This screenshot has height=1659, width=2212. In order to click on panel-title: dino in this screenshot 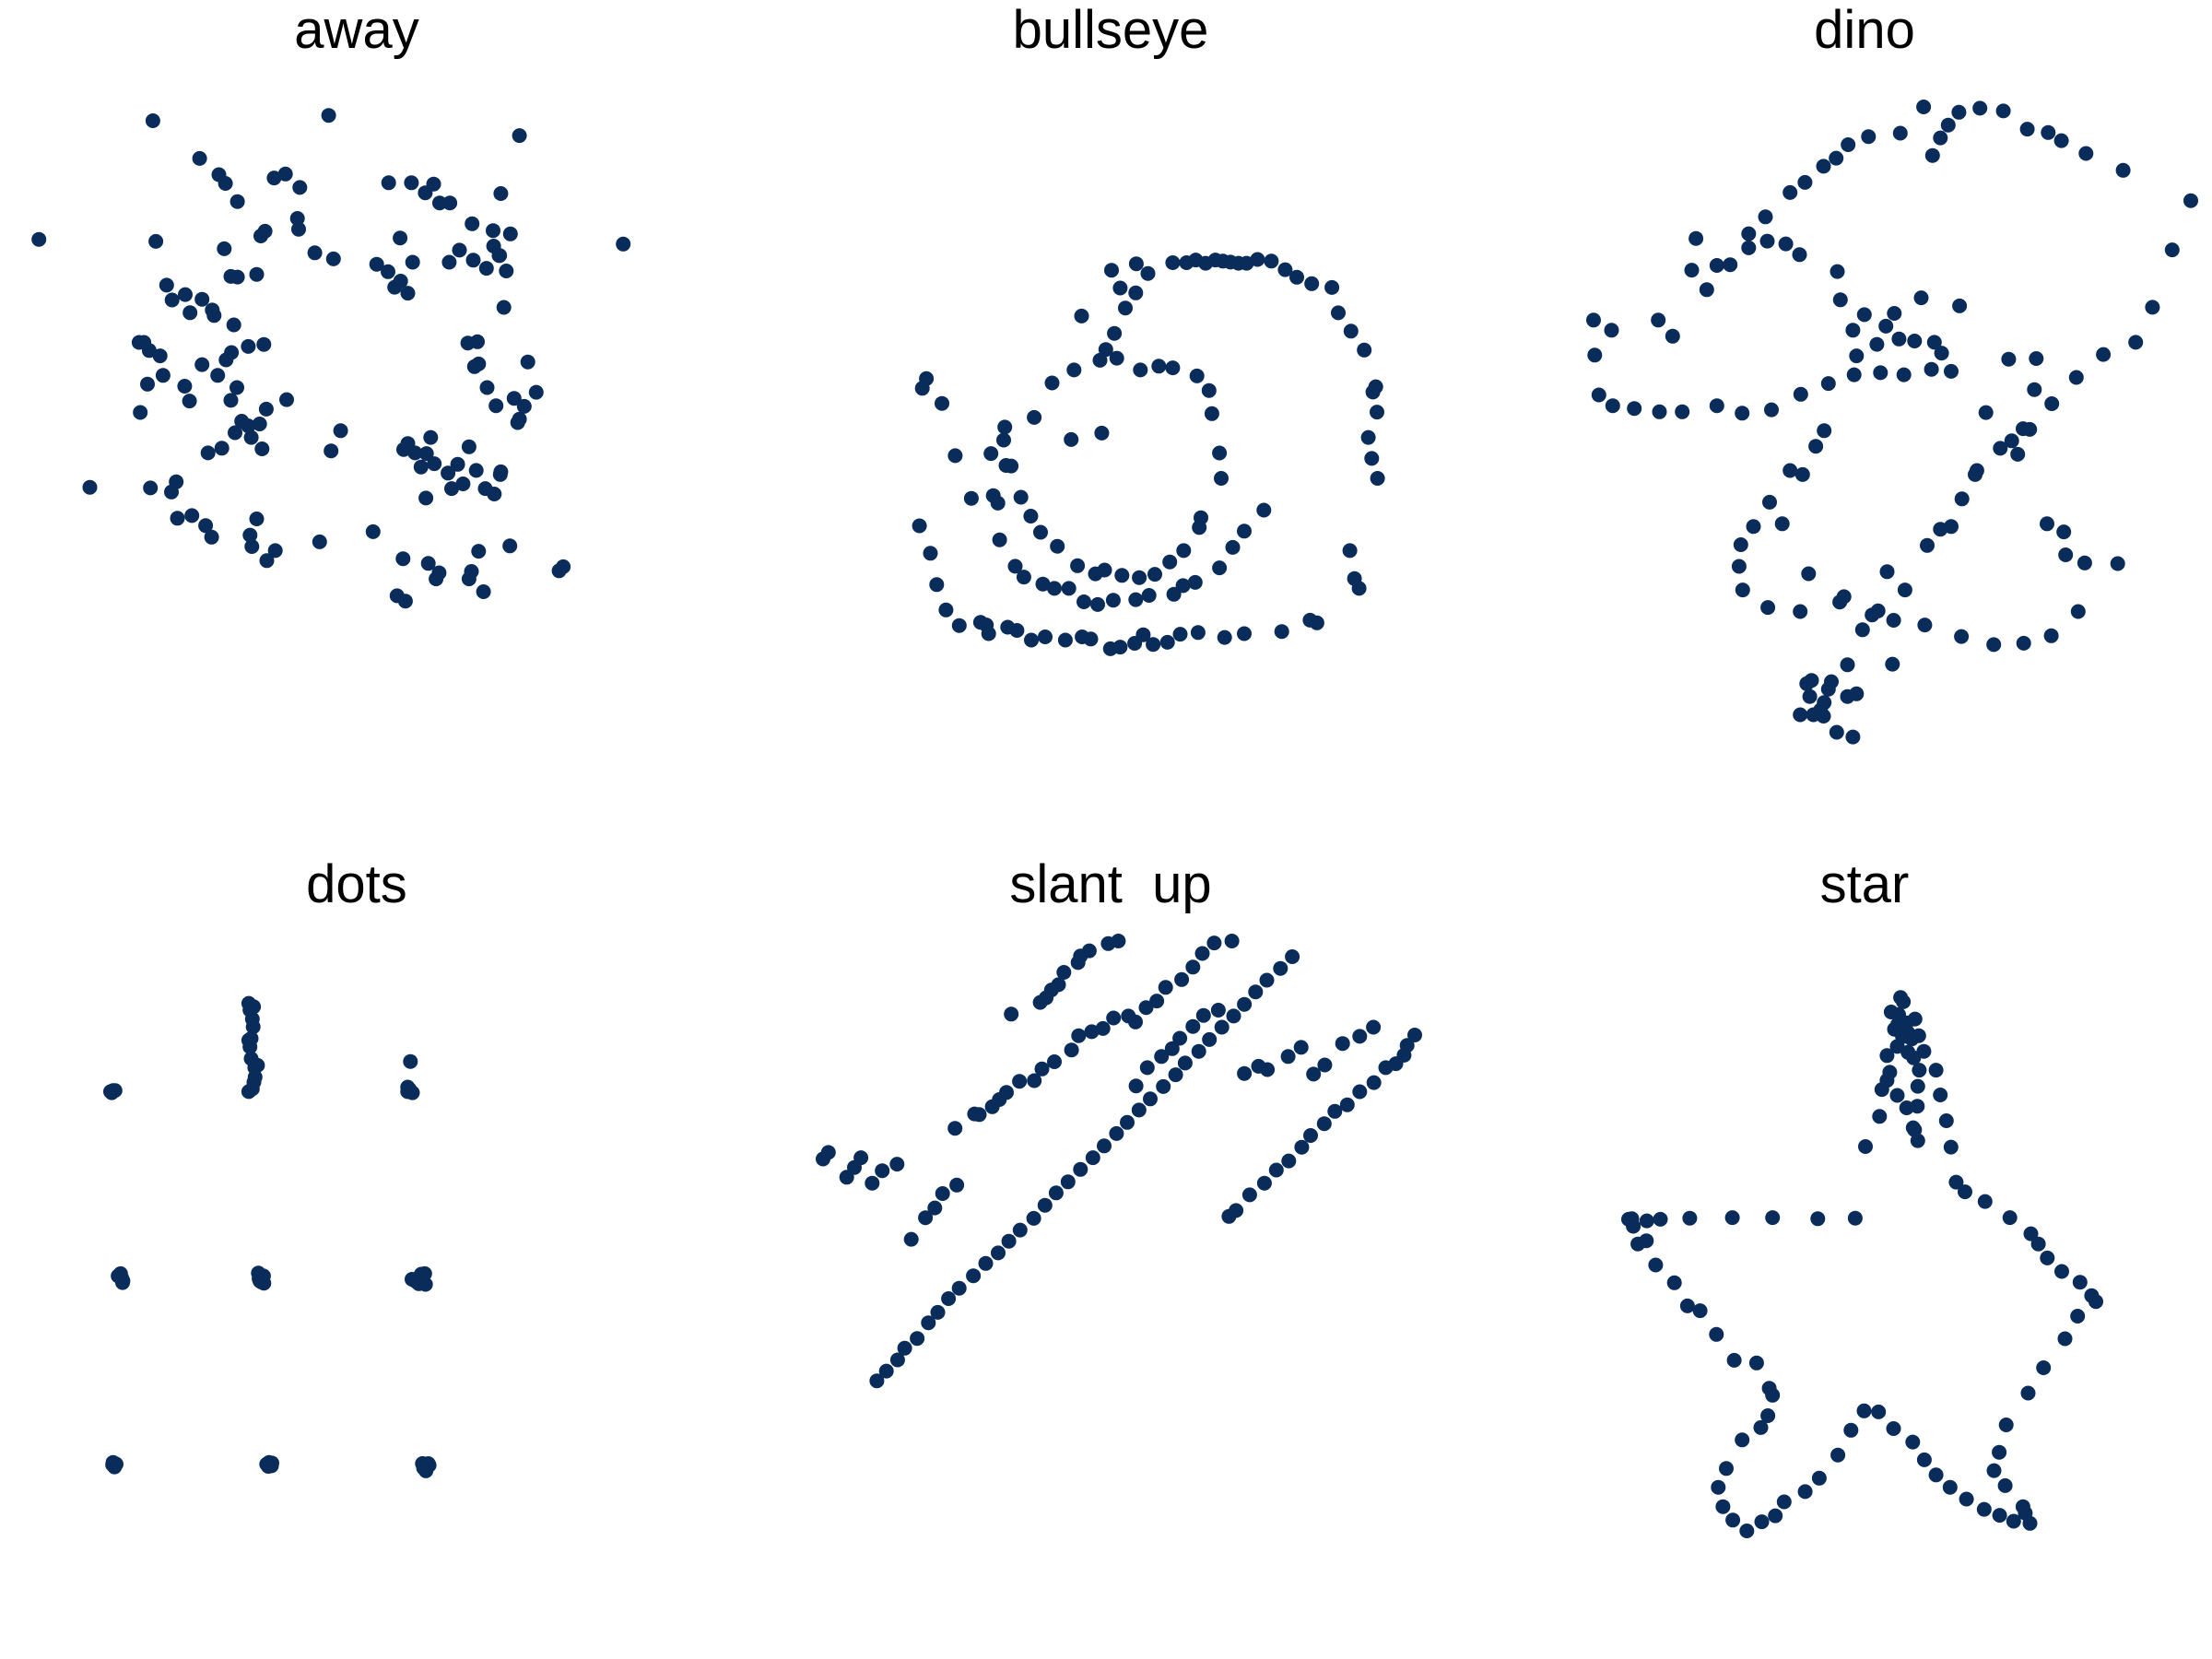, I will do `click(1864, 30)`.